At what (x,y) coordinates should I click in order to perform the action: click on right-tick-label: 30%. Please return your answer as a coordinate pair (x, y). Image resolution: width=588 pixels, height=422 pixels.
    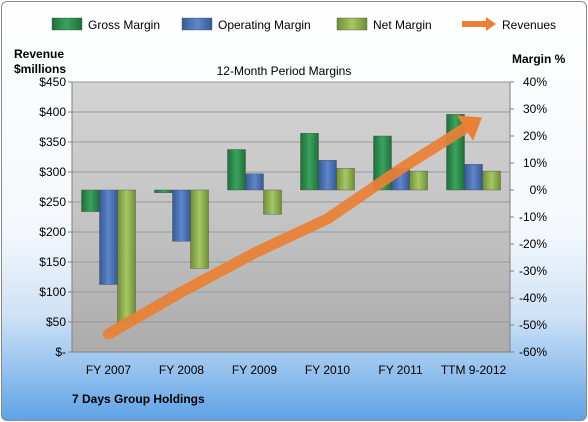
    Looking at the image, I should click on (535, 109).